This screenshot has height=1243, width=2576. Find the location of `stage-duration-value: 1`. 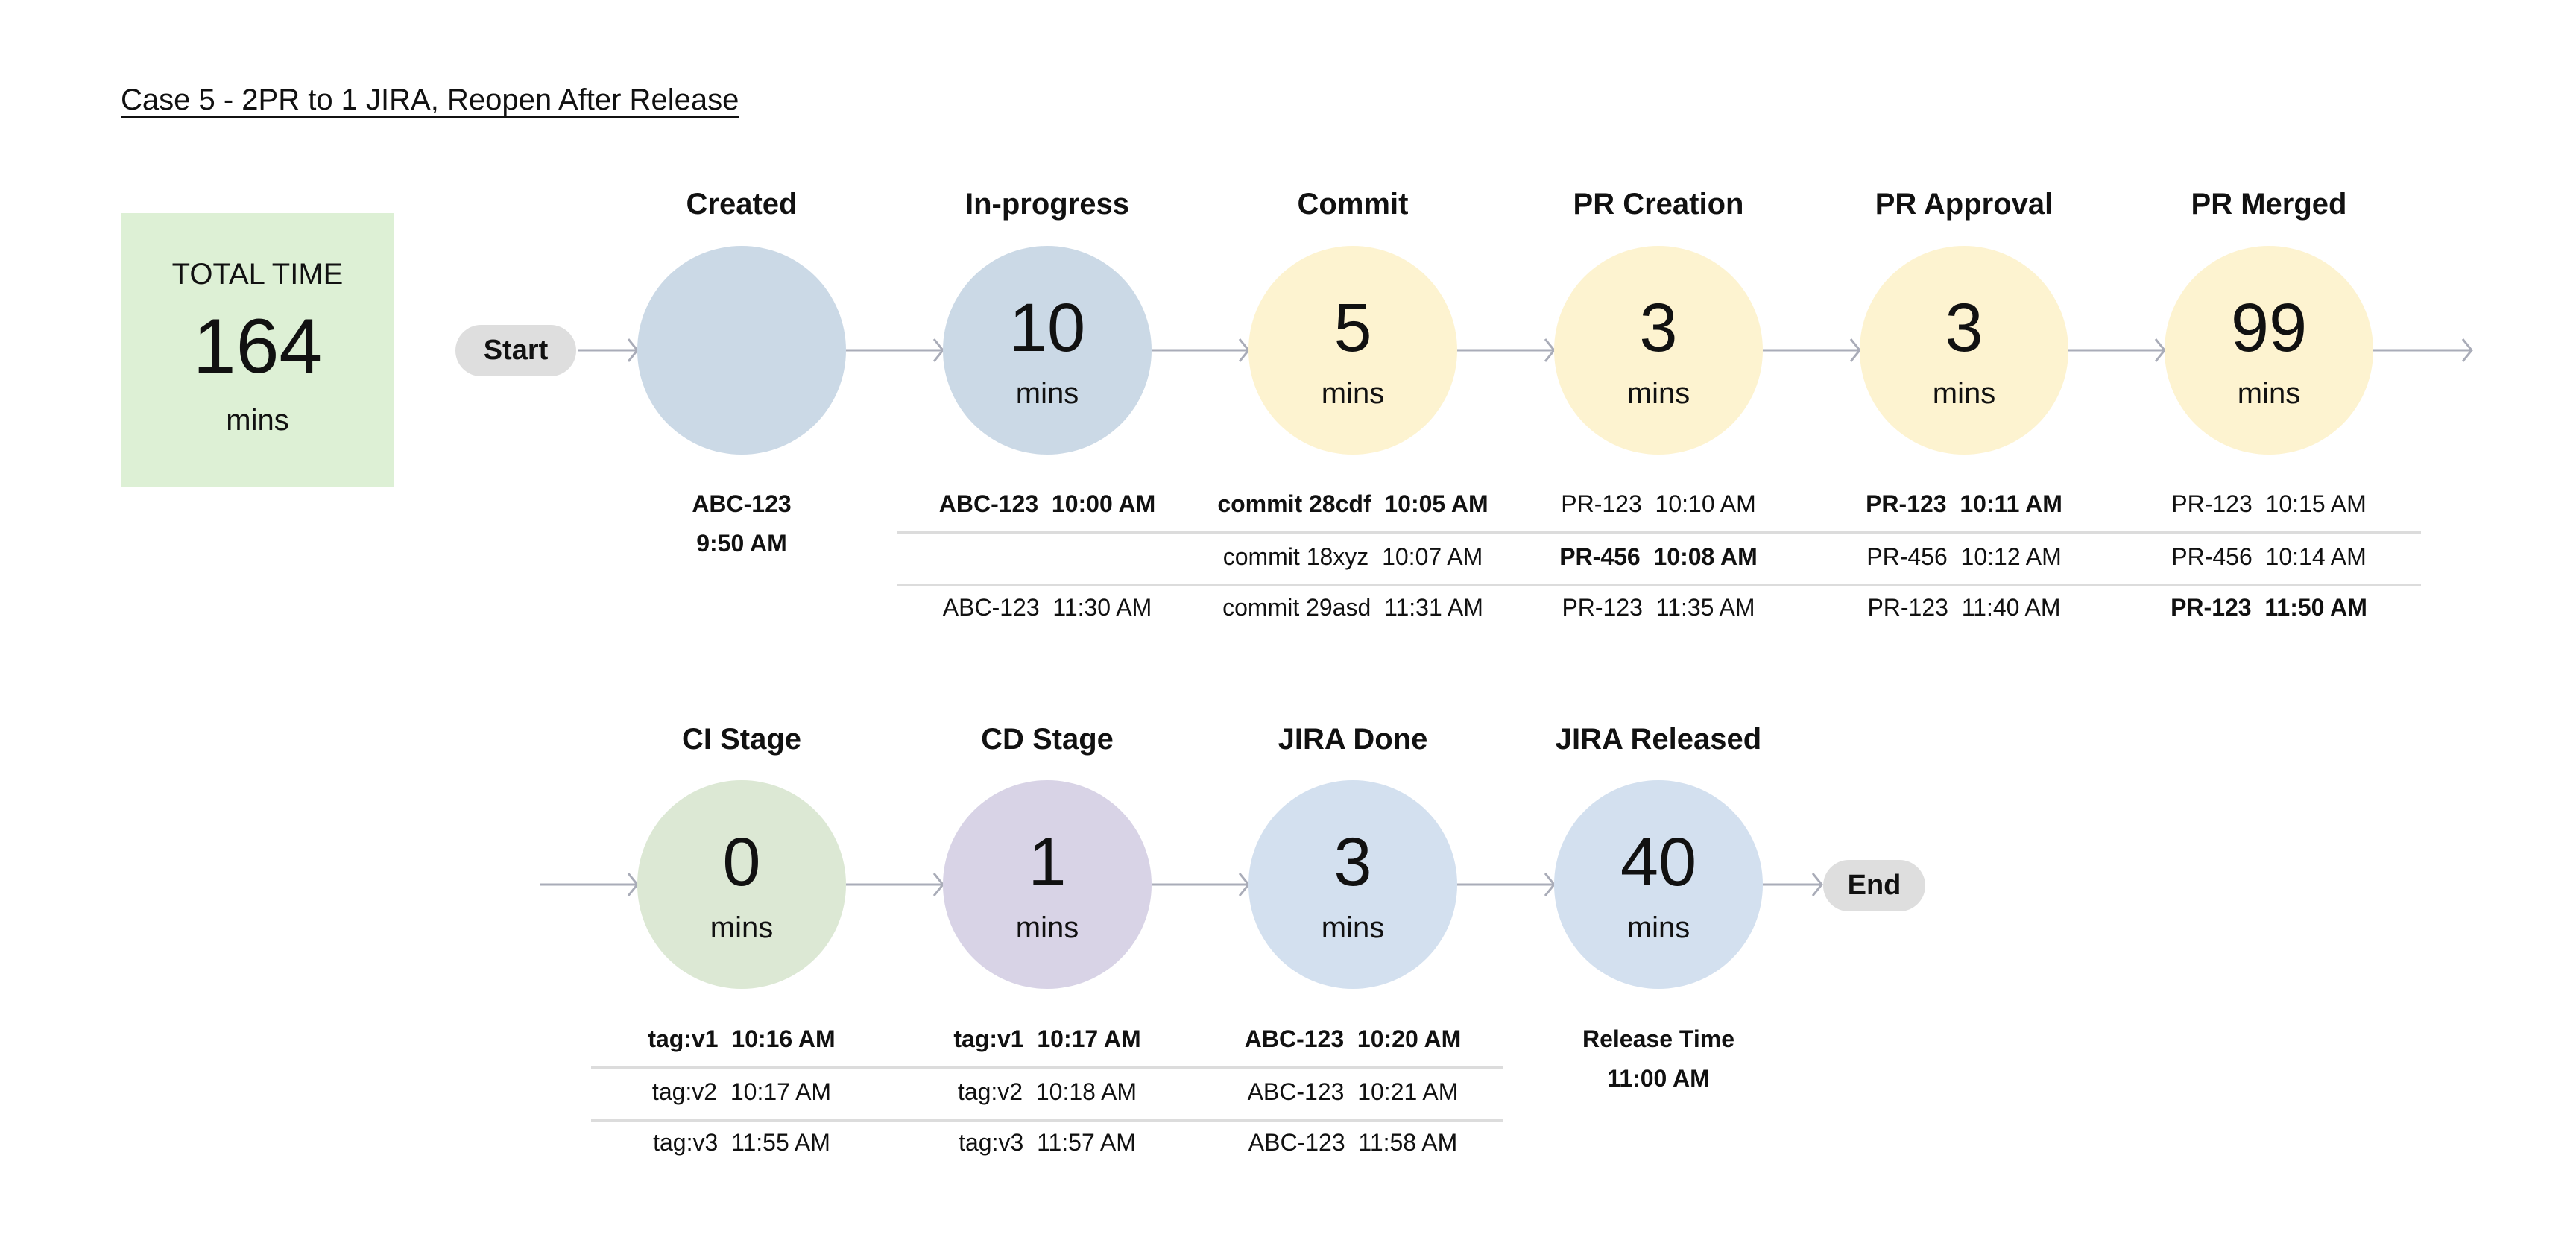

stage-duration-value: 1 is located at coordinates (1047, 862).